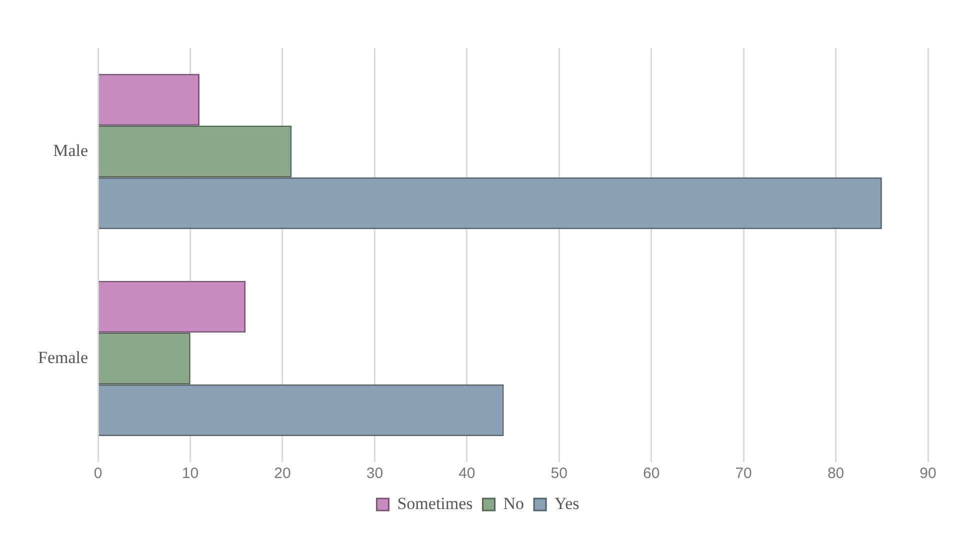 This screenshot has height=542, width=968. Describe the element at coordinates (282, 473) in the screenshot. I see `x-tick-label: 20` at that location.